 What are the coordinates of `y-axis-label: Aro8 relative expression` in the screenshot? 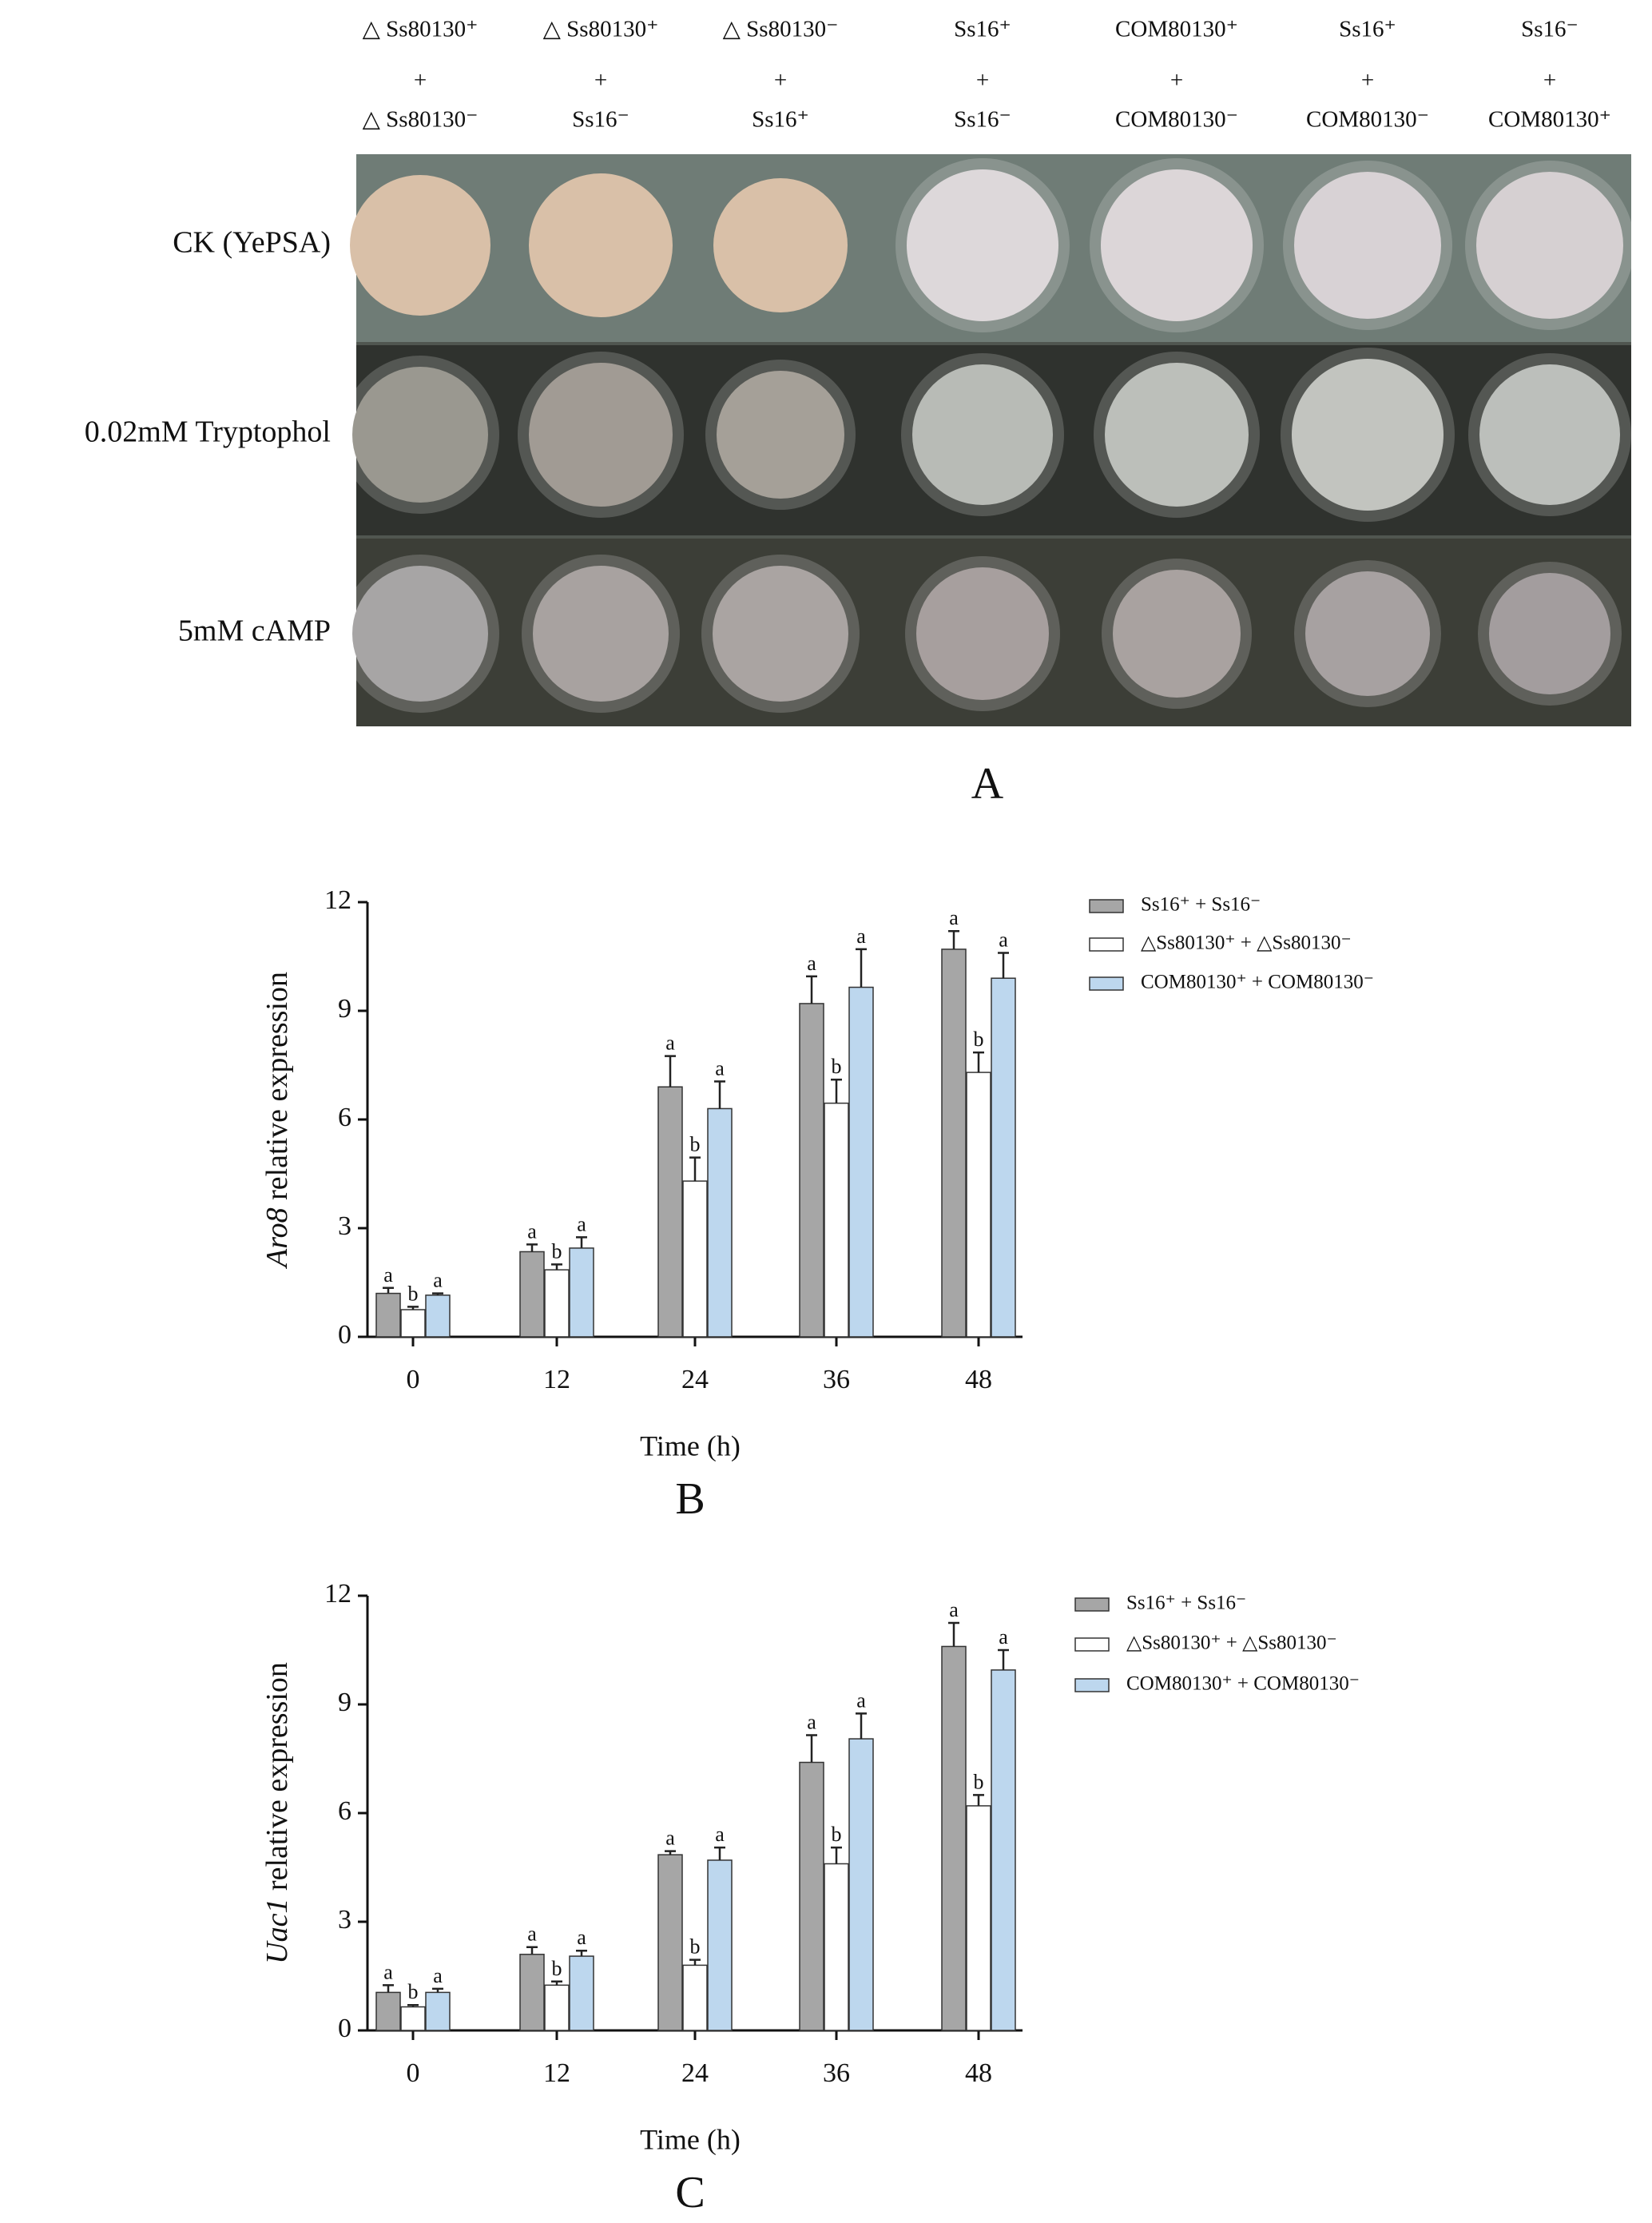 It's located at (277, 1121).